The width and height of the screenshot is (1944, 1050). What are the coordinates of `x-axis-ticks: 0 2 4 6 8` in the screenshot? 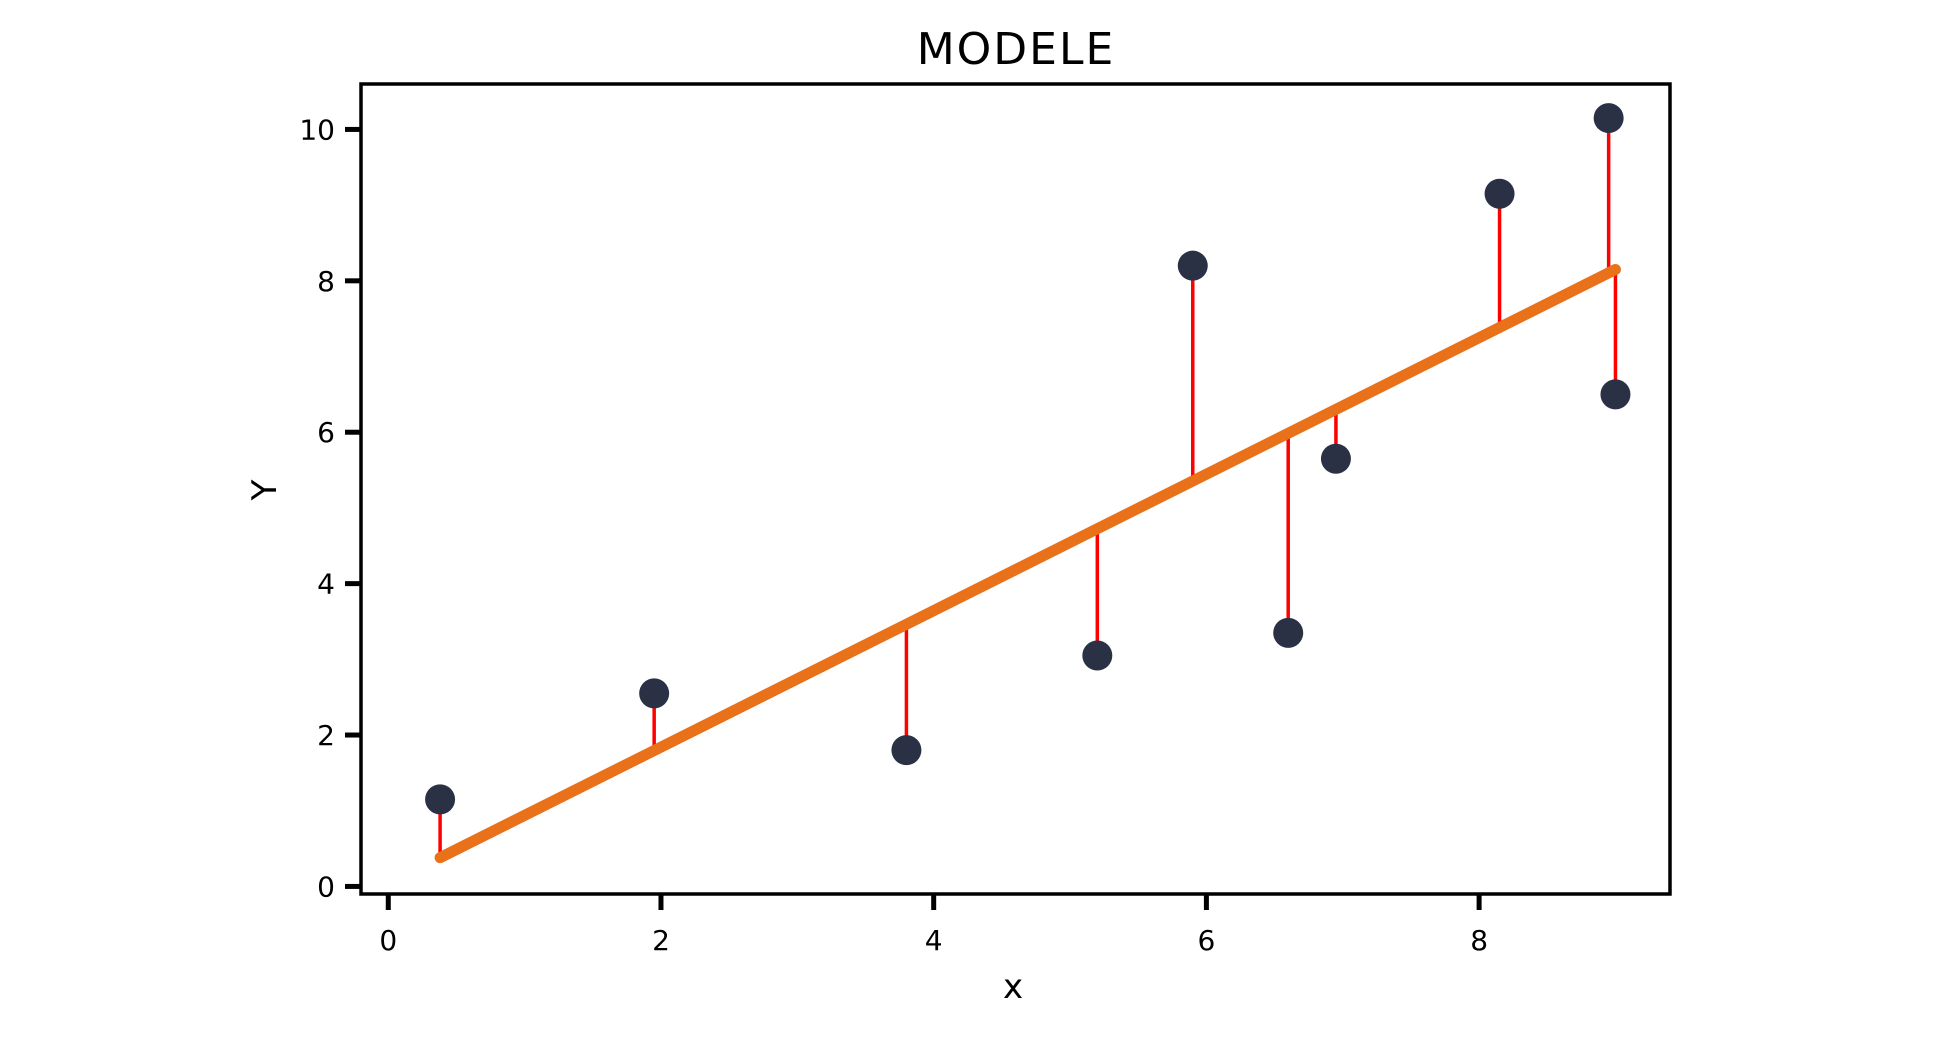 It's located at (933, 925).